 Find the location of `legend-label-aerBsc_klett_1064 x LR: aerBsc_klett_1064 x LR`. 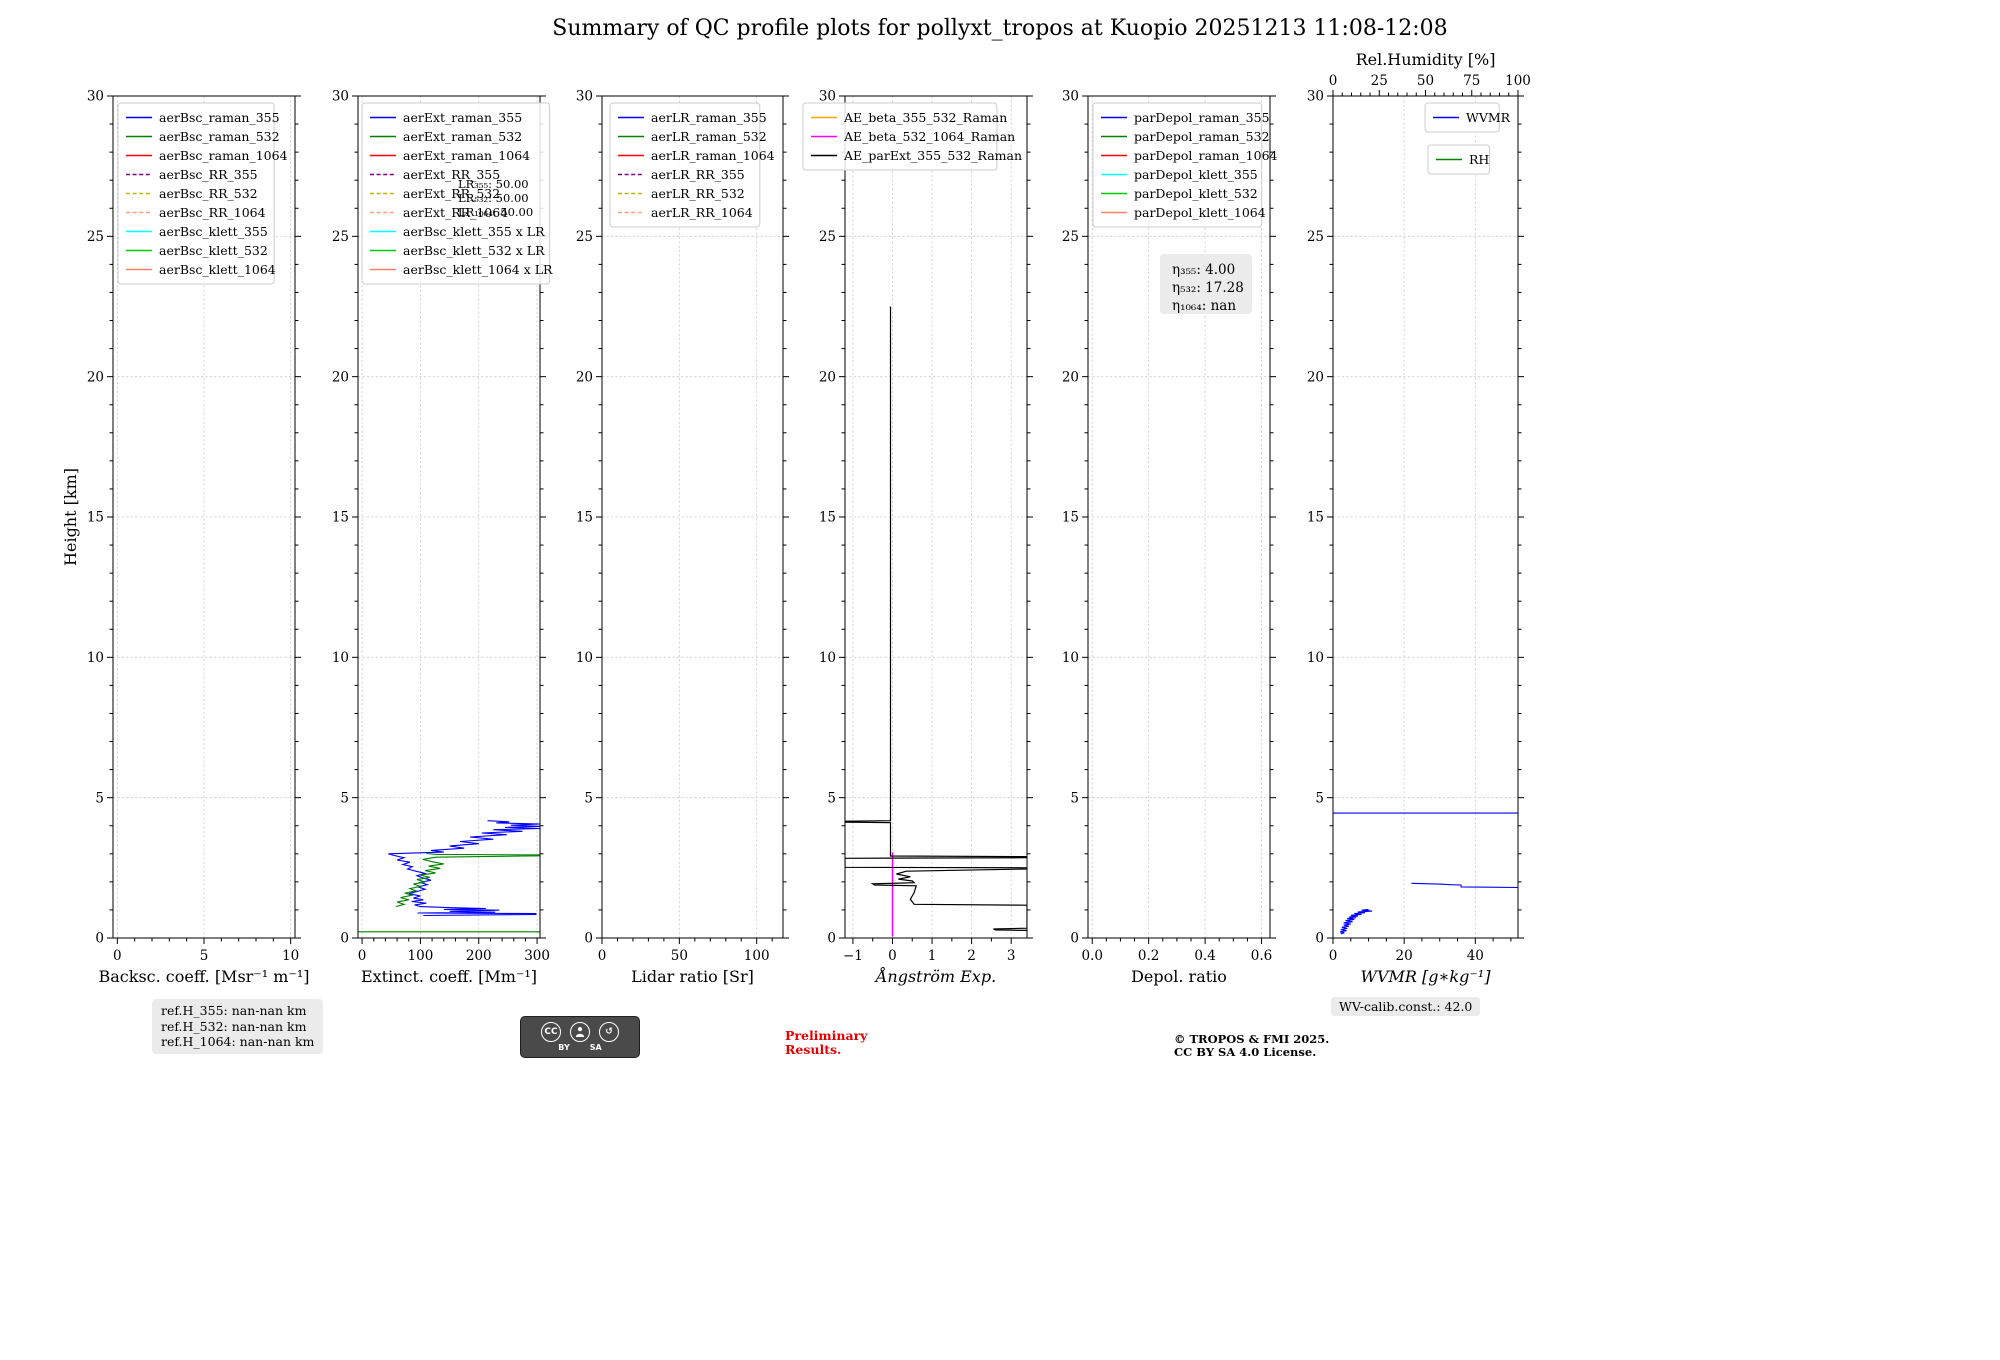

legend-label-aerBsc_klett_1064 x LR: aerBsc_klett_1064 x LR is located at coordinates (478, 269).